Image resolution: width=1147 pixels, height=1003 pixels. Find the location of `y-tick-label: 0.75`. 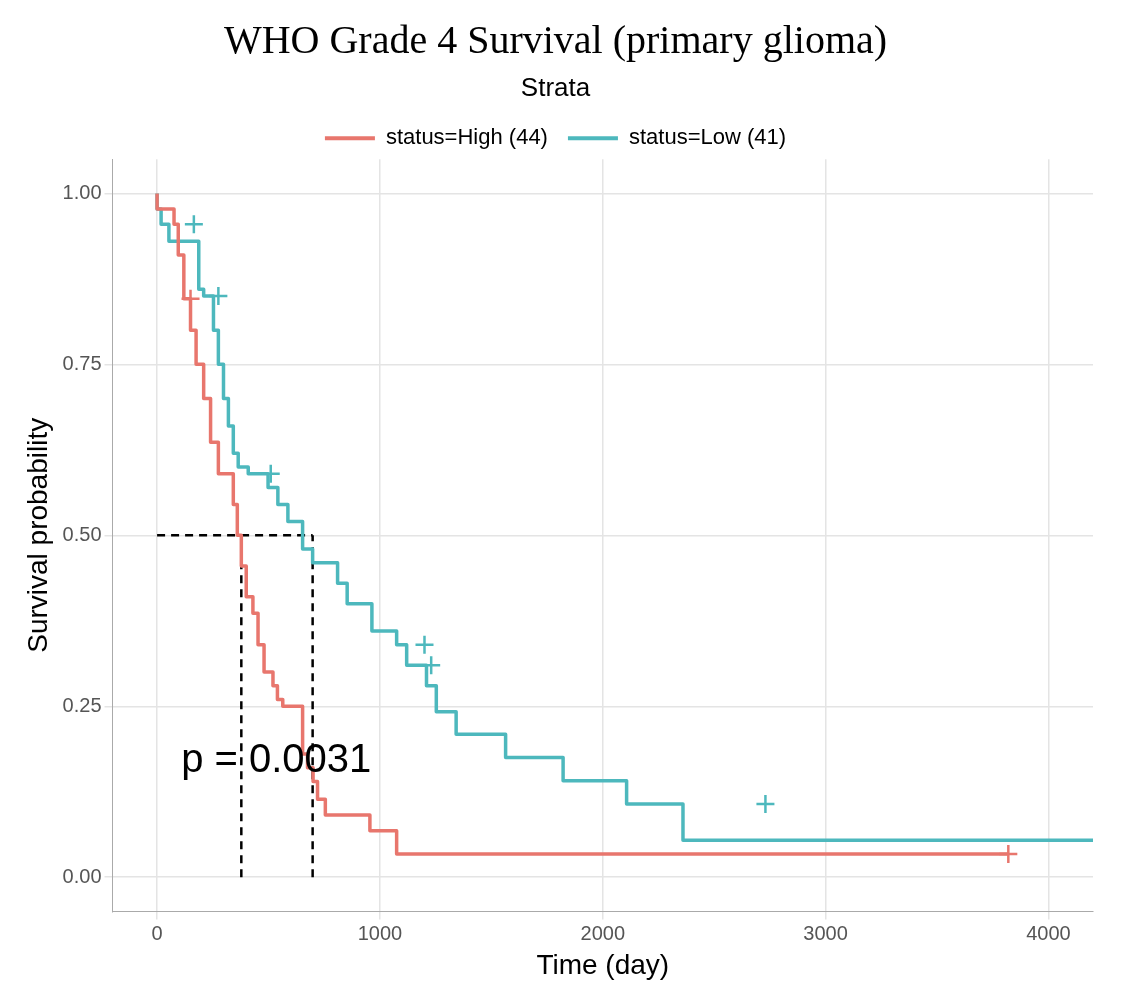

y-tick-label: 0.75 is located at coordinates (82, 362).